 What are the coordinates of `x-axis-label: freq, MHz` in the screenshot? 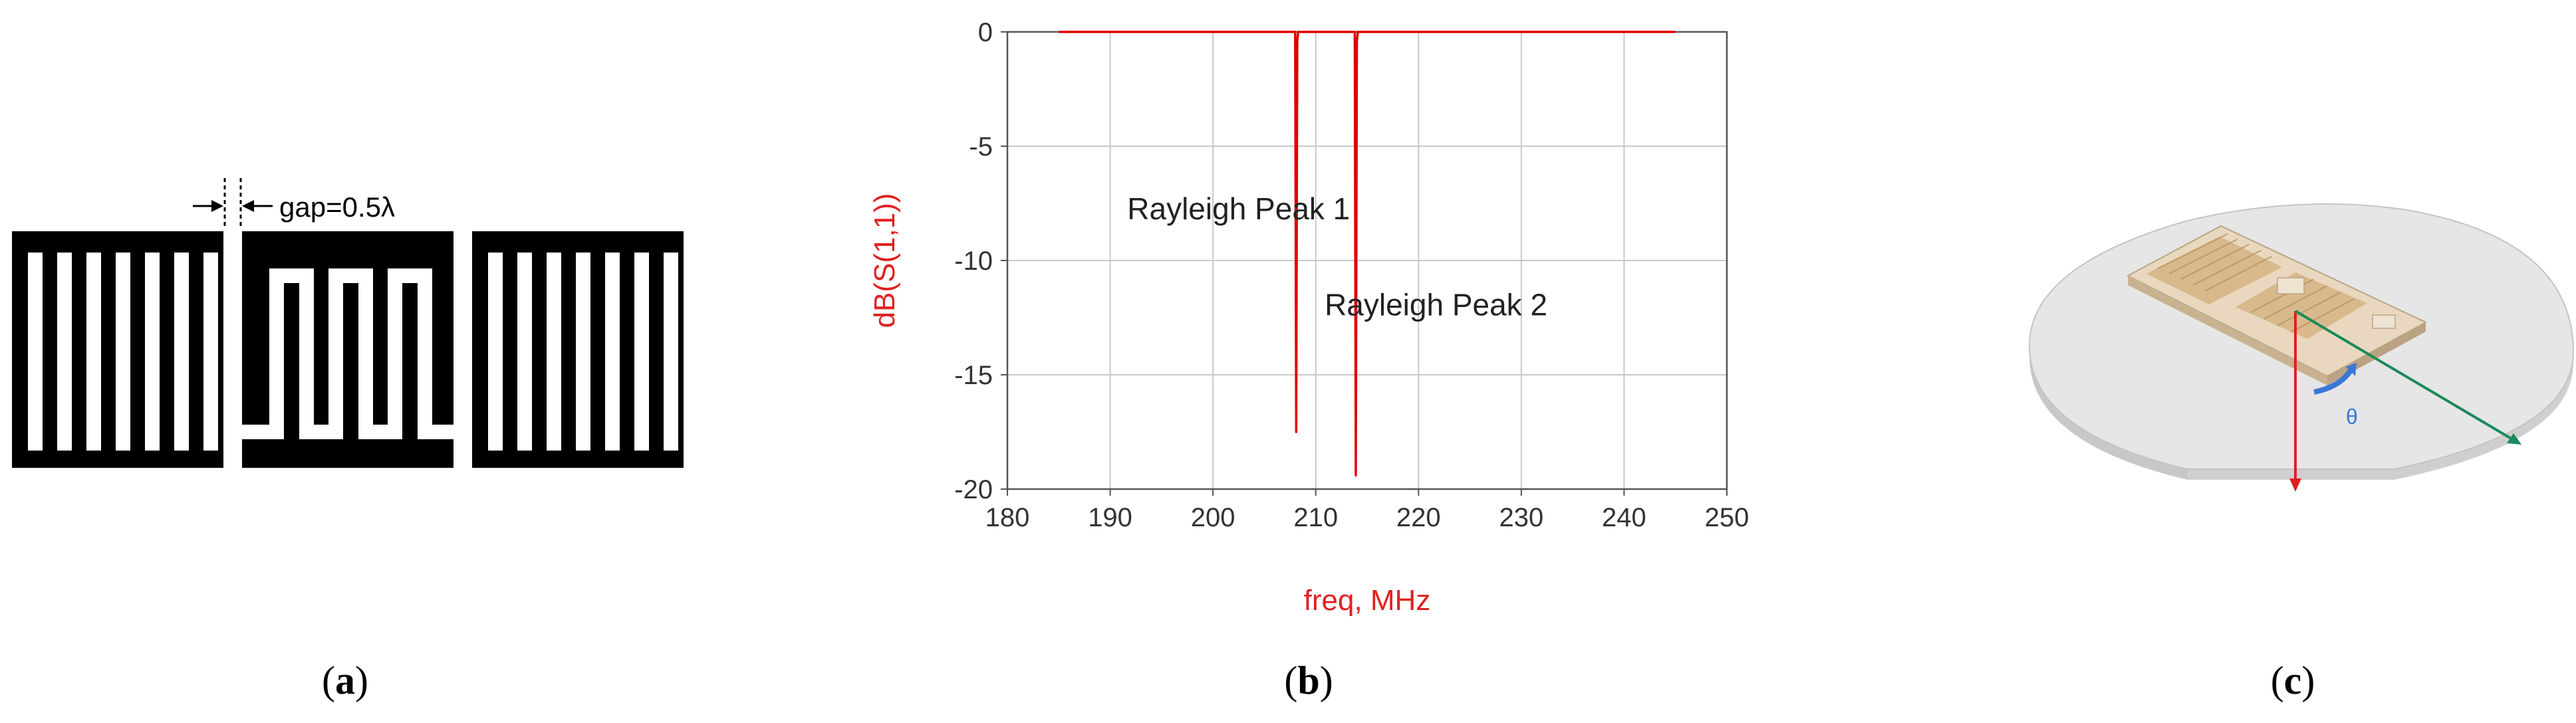 It's located at (1367, 600).